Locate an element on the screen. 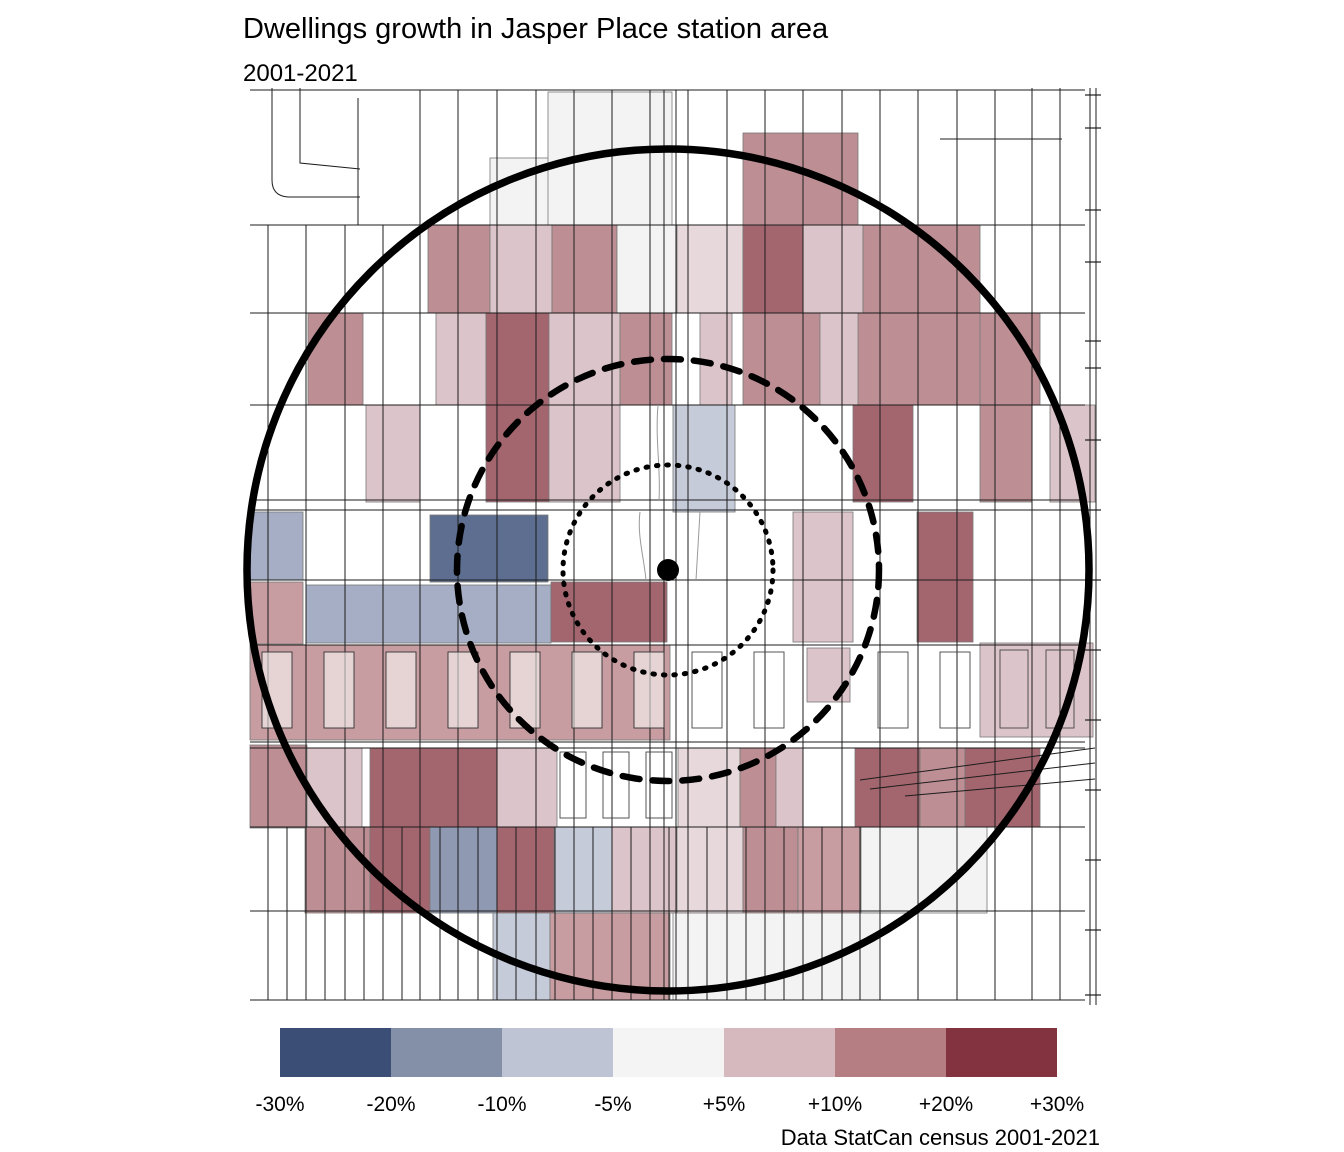 This screenshot has height=1152, width=1344. lot-parcels-layer is located at coordinates (668, 734).